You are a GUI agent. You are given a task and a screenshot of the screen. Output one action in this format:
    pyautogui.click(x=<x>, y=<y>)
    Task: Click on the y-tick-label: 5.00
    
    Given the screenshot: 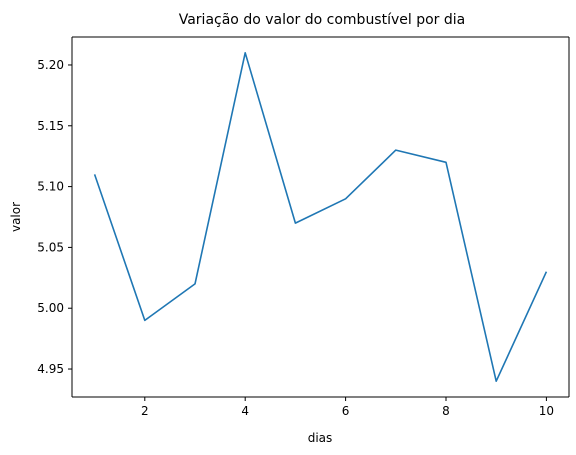 What is the action you would take?
    pyautogui.click(x=50, y=308)
    